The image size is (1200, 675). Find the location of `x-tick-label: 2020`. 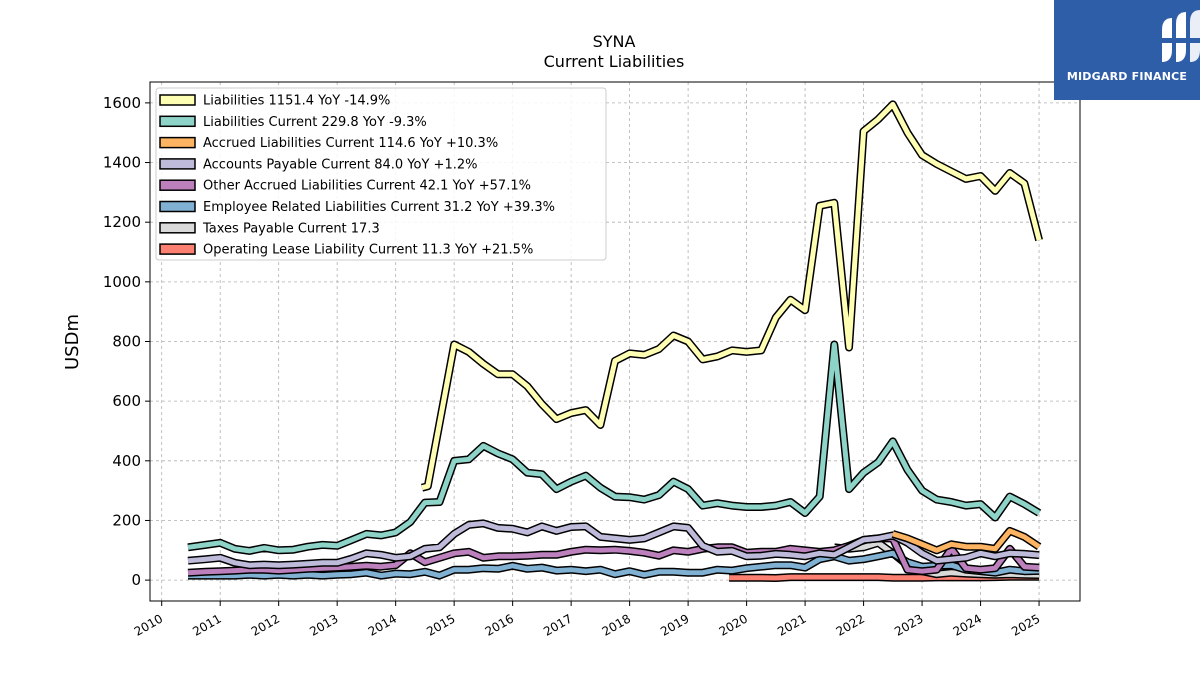

x-tick-label: 2020 is located at coordinates (733, 624).